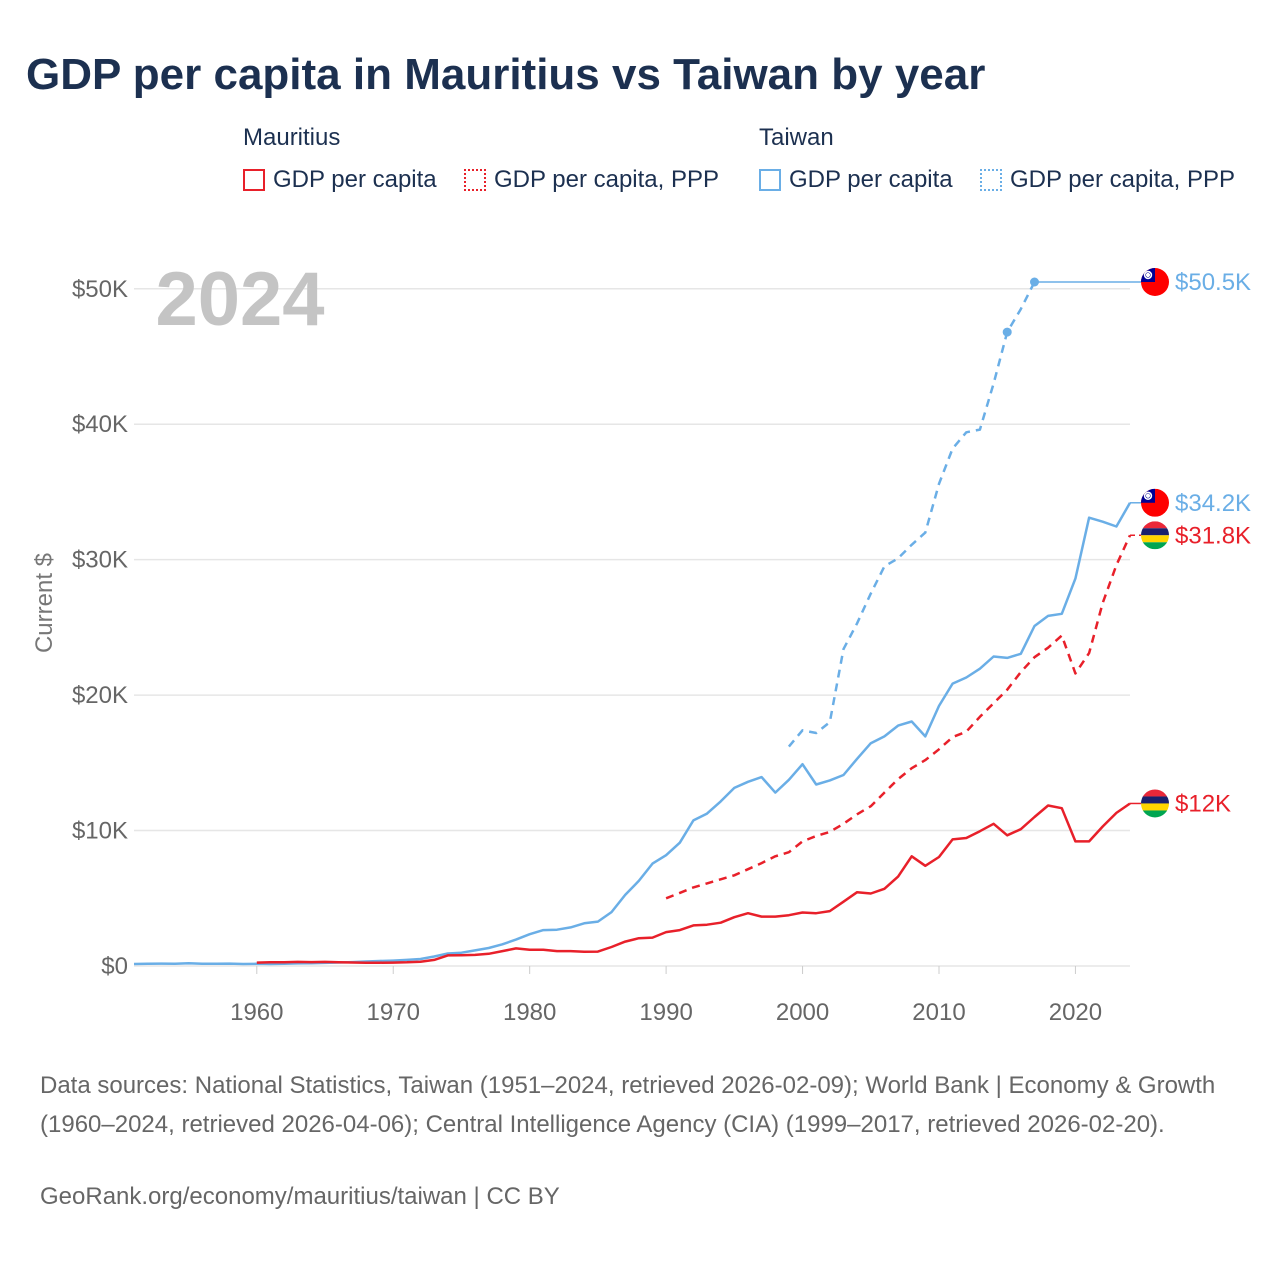 This screenshot has width=1280, height=1280. I want to click on y-tick-label: $0, so click(114, 966).